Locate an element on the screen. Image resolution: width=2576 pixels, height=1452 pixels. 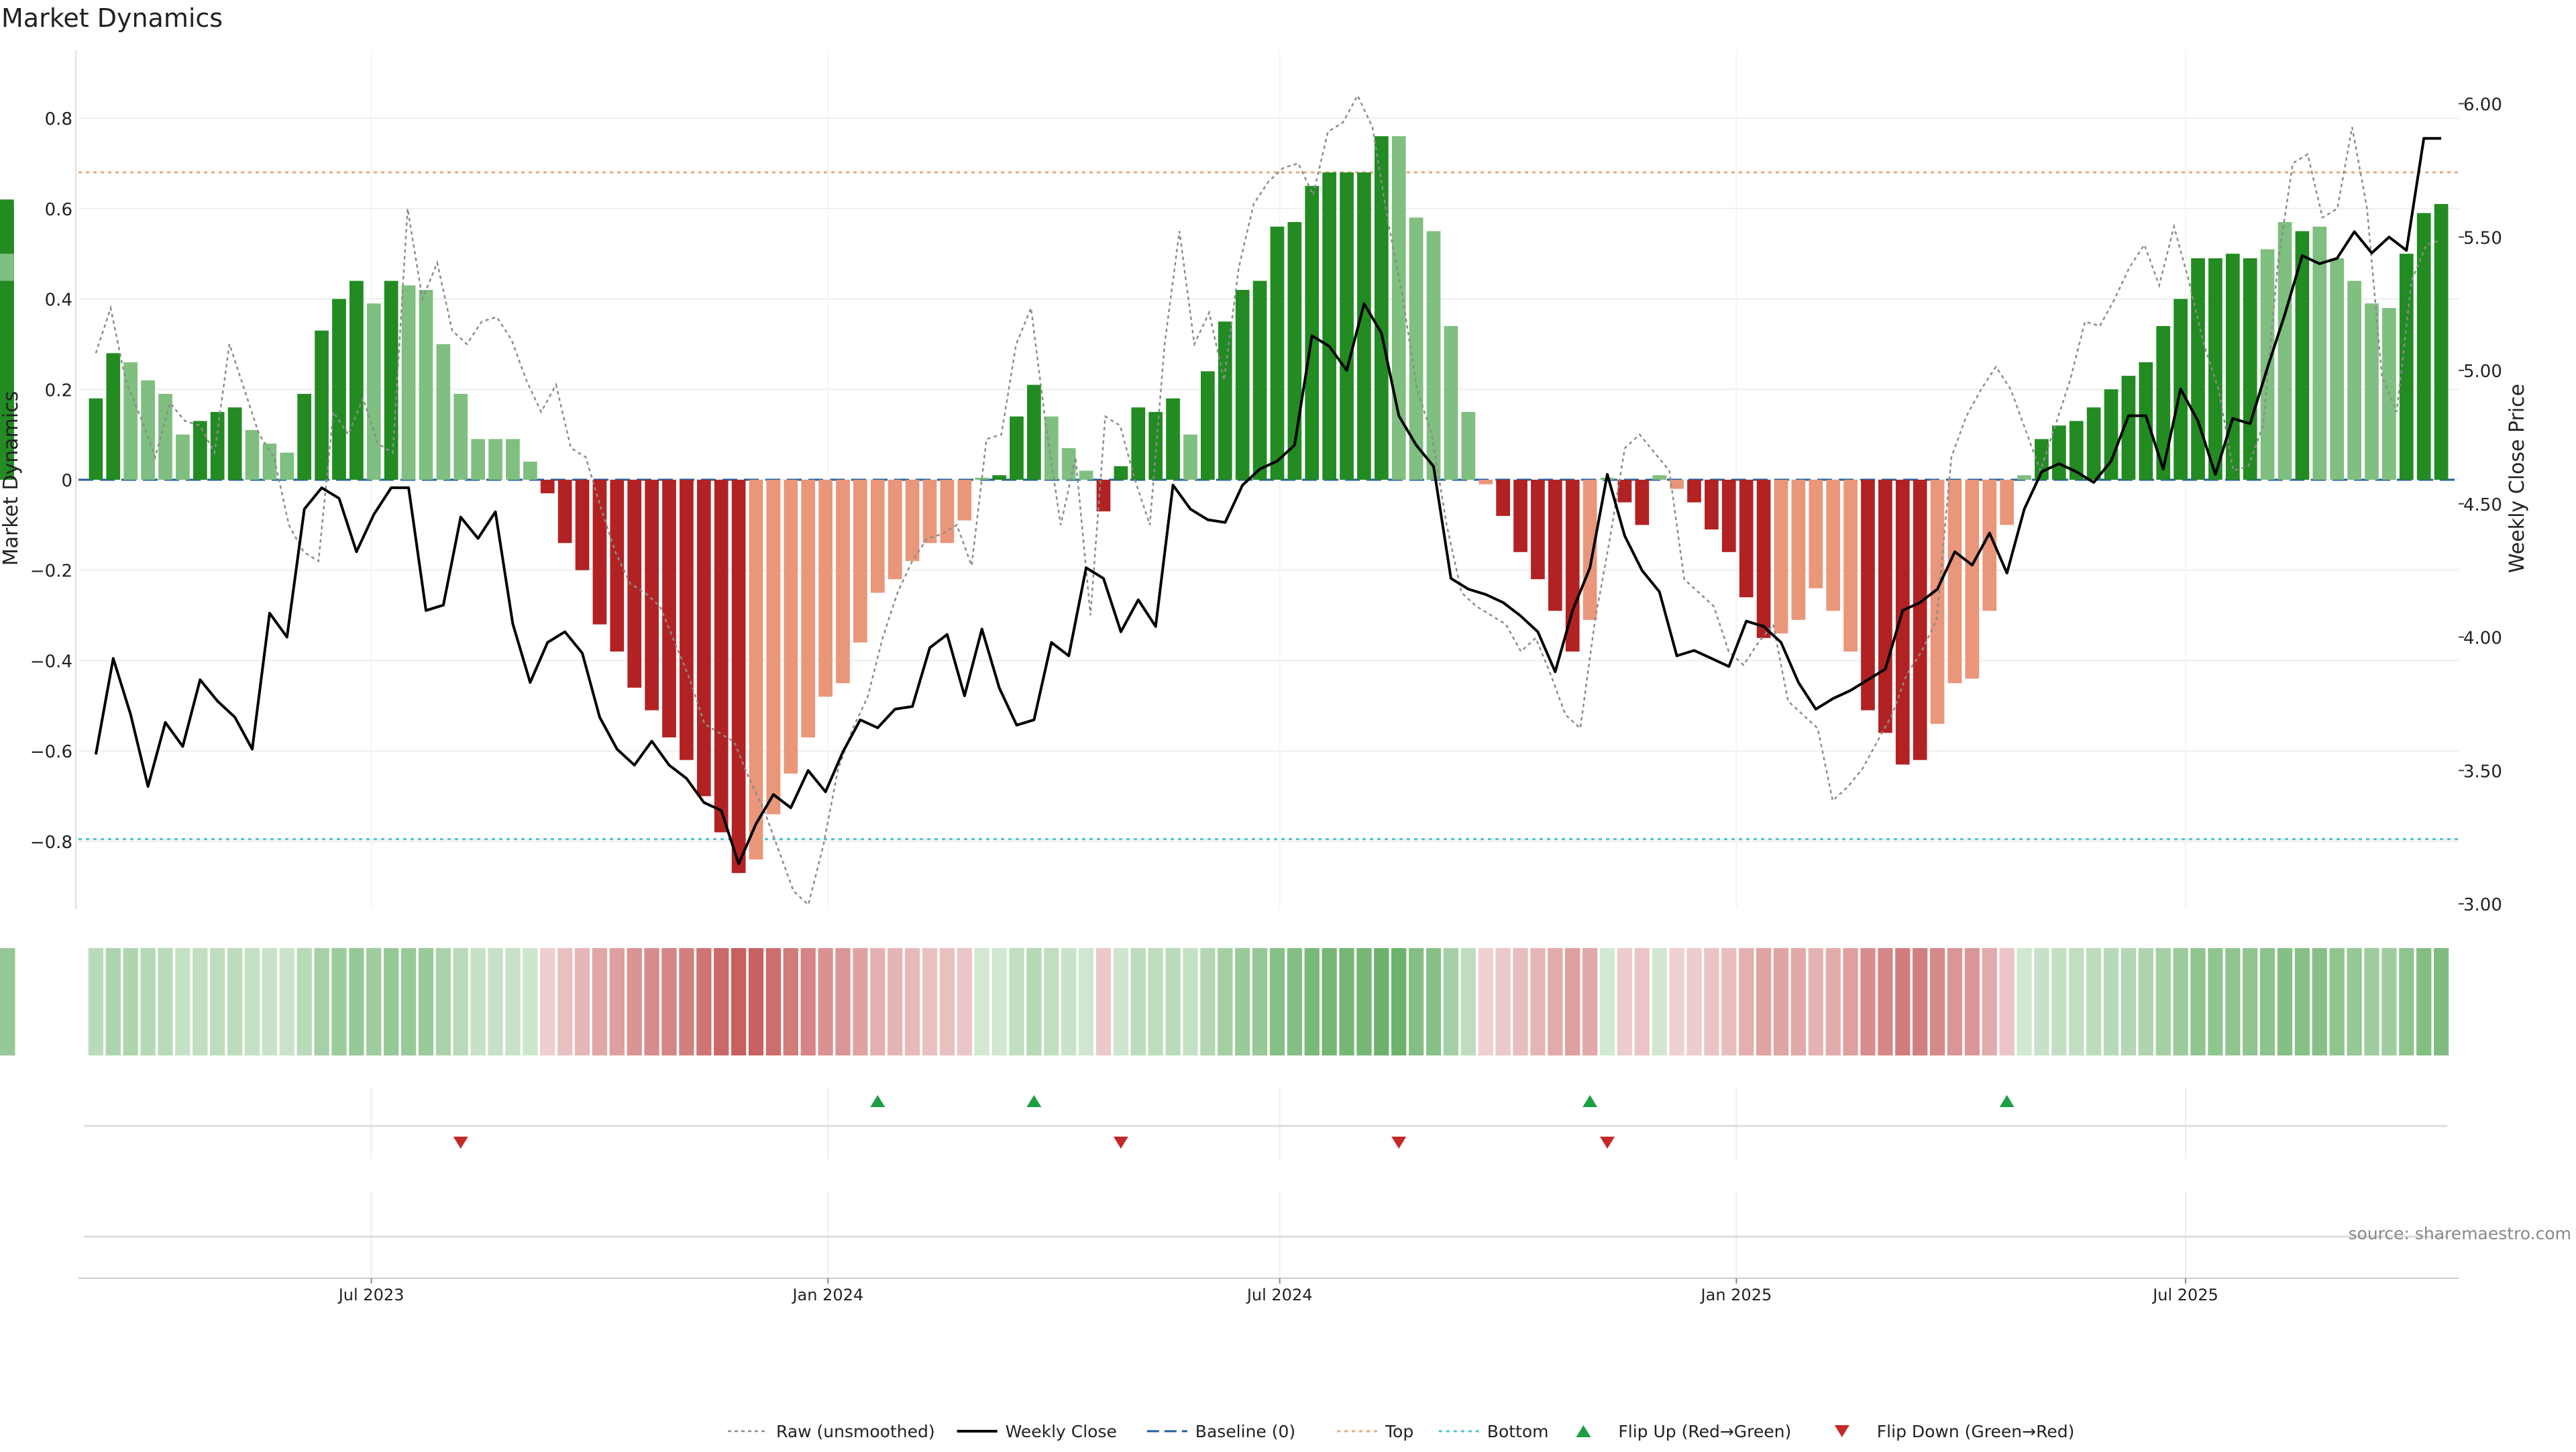
left-axis: 0.8 0.6 0.4 0.2 0 −0.2 −0.4 −0.6 −0.8 is located at coordinates (53, 480).